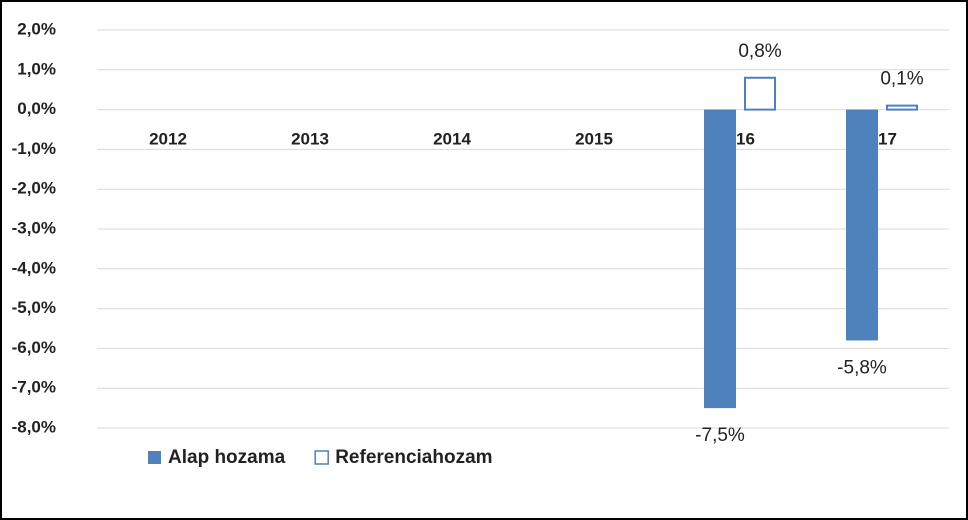  I want to click on y-tick-label: -2,0%, so click(34, 188).